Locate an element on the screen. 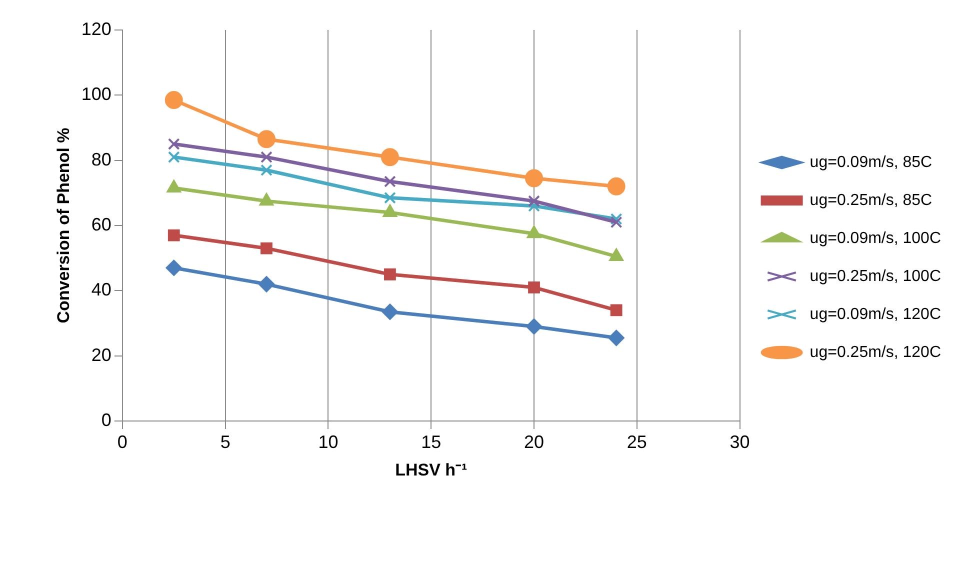  y-tick-label: 100 is located at coordinates (96, 94).